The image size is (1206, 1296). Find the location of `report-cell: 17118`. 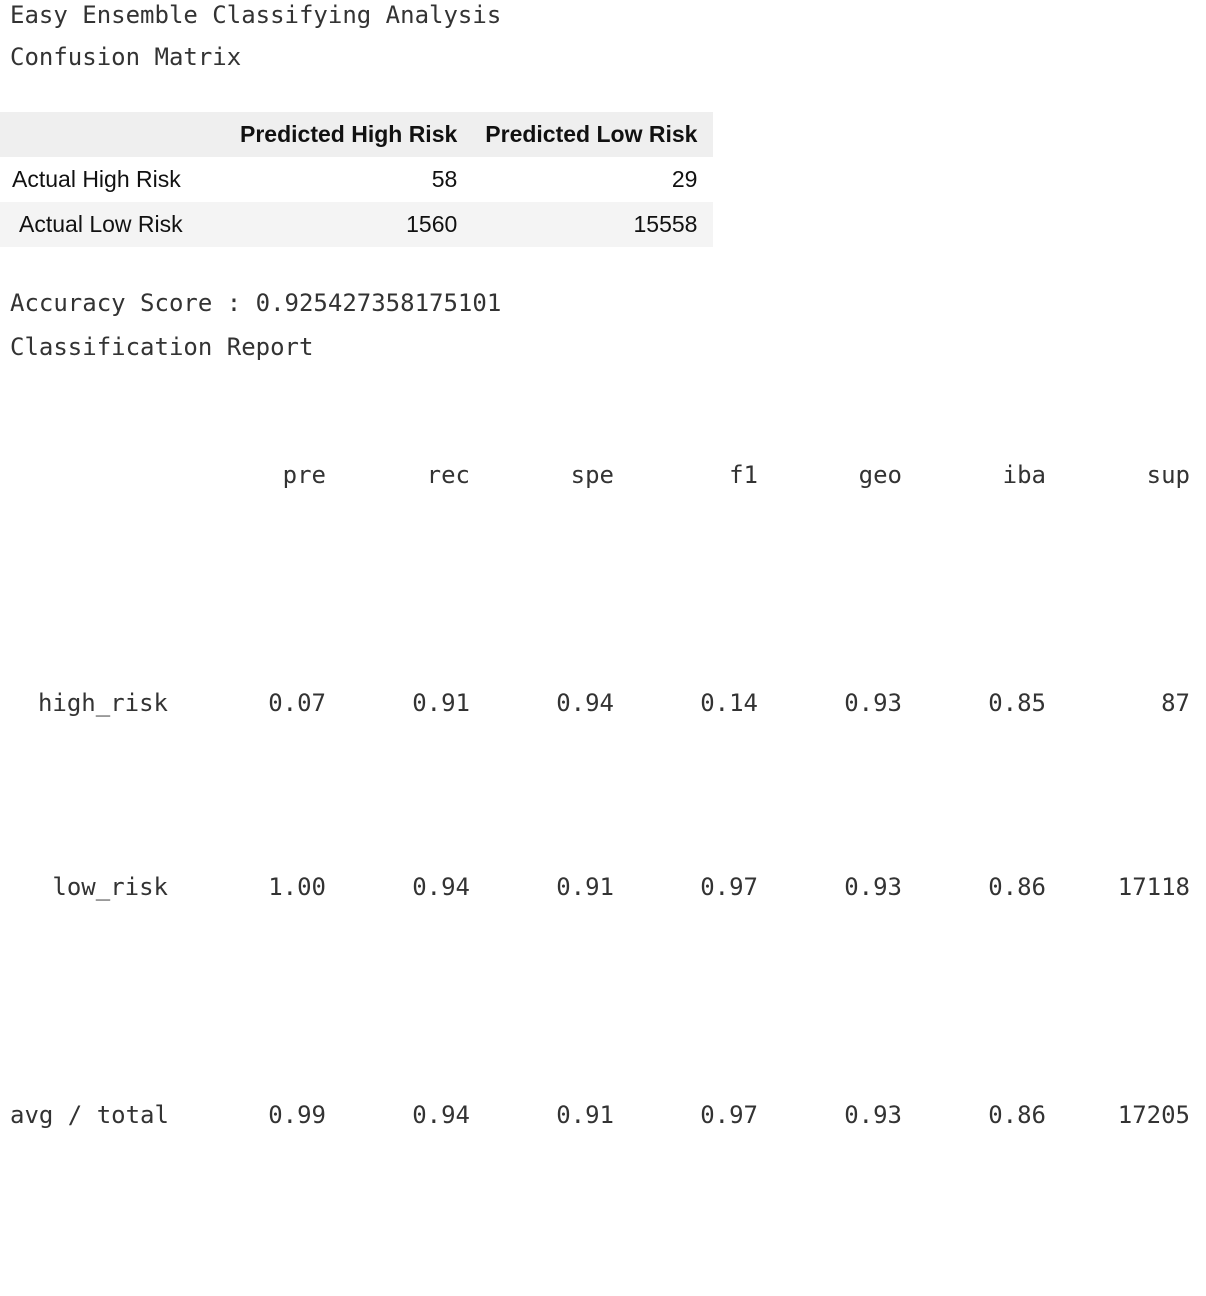

report-cell: 17118 is located at coordinates (1153, 887).